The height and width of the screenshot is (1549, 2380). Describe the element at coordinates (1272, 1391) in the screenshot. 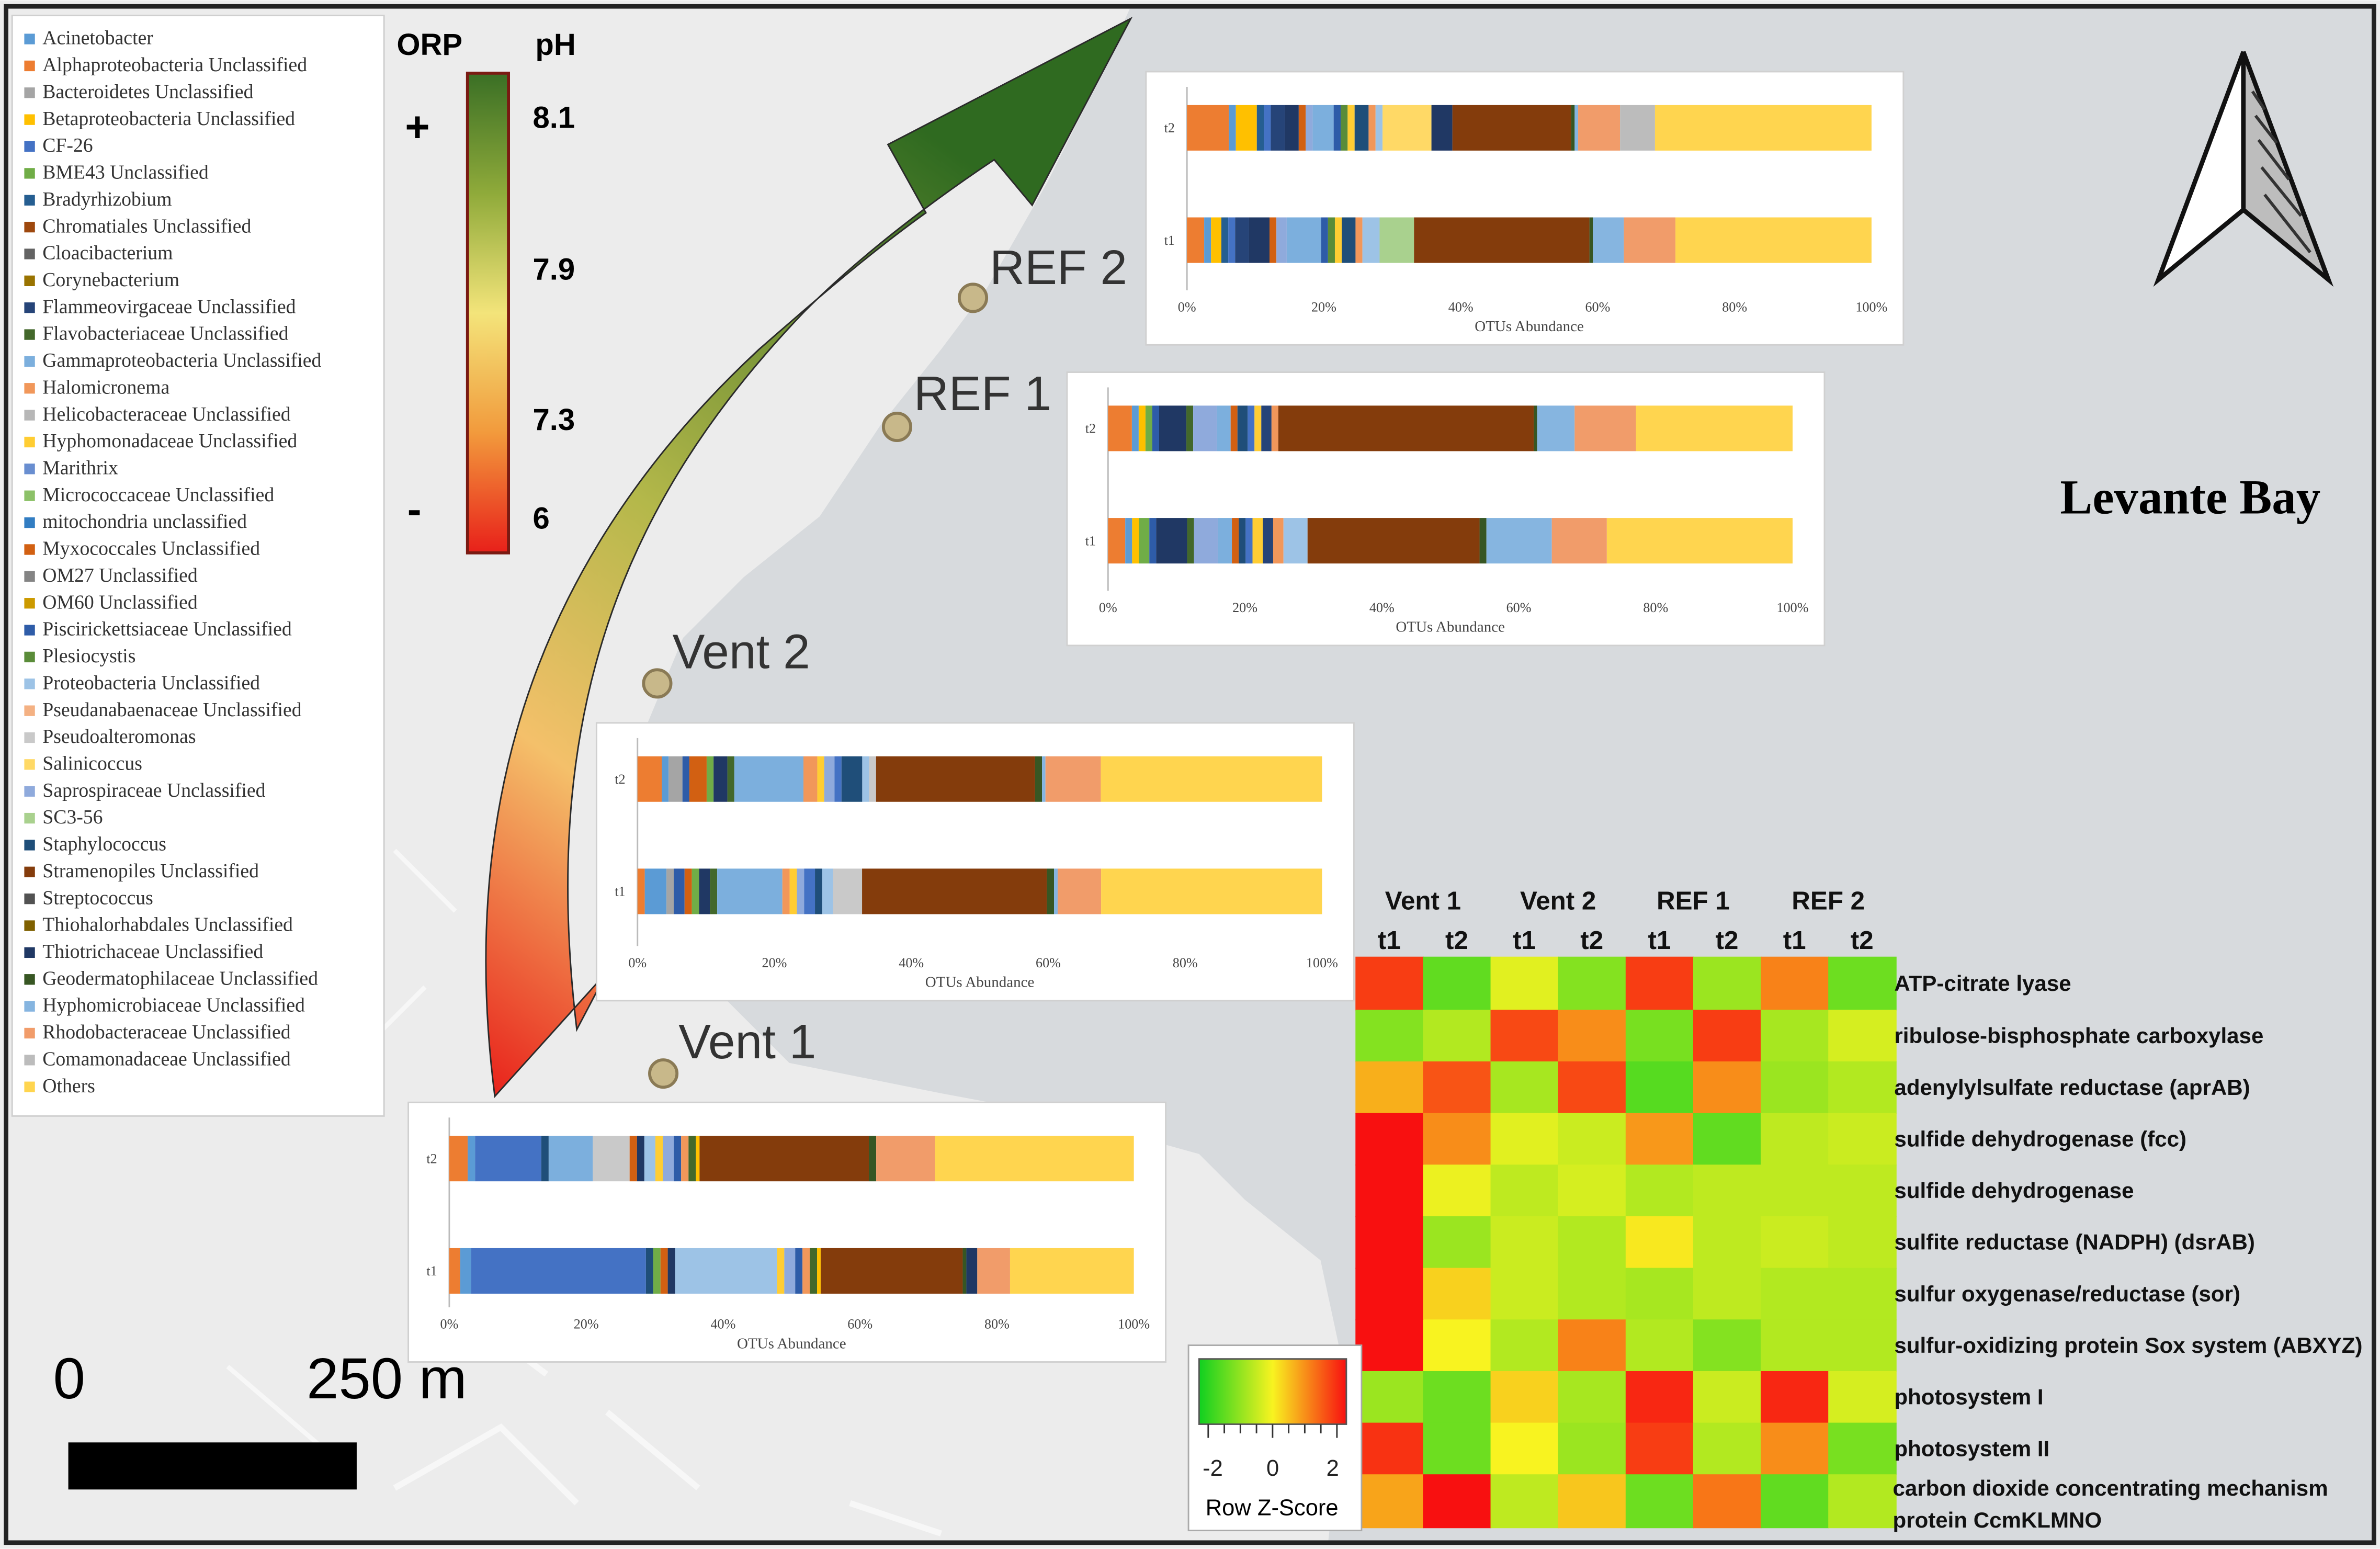

I see `zscore-gradient` at that location.